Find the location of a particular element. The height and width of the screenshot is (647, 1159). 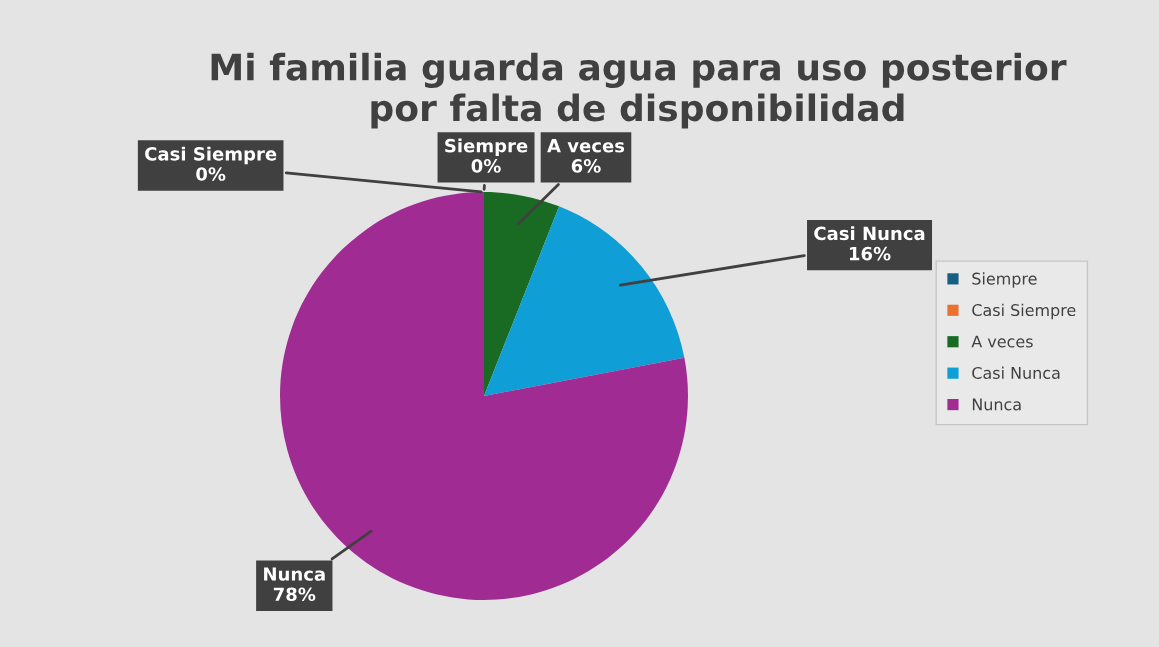

category-label: Siempre is located at coordinates (486, 147).